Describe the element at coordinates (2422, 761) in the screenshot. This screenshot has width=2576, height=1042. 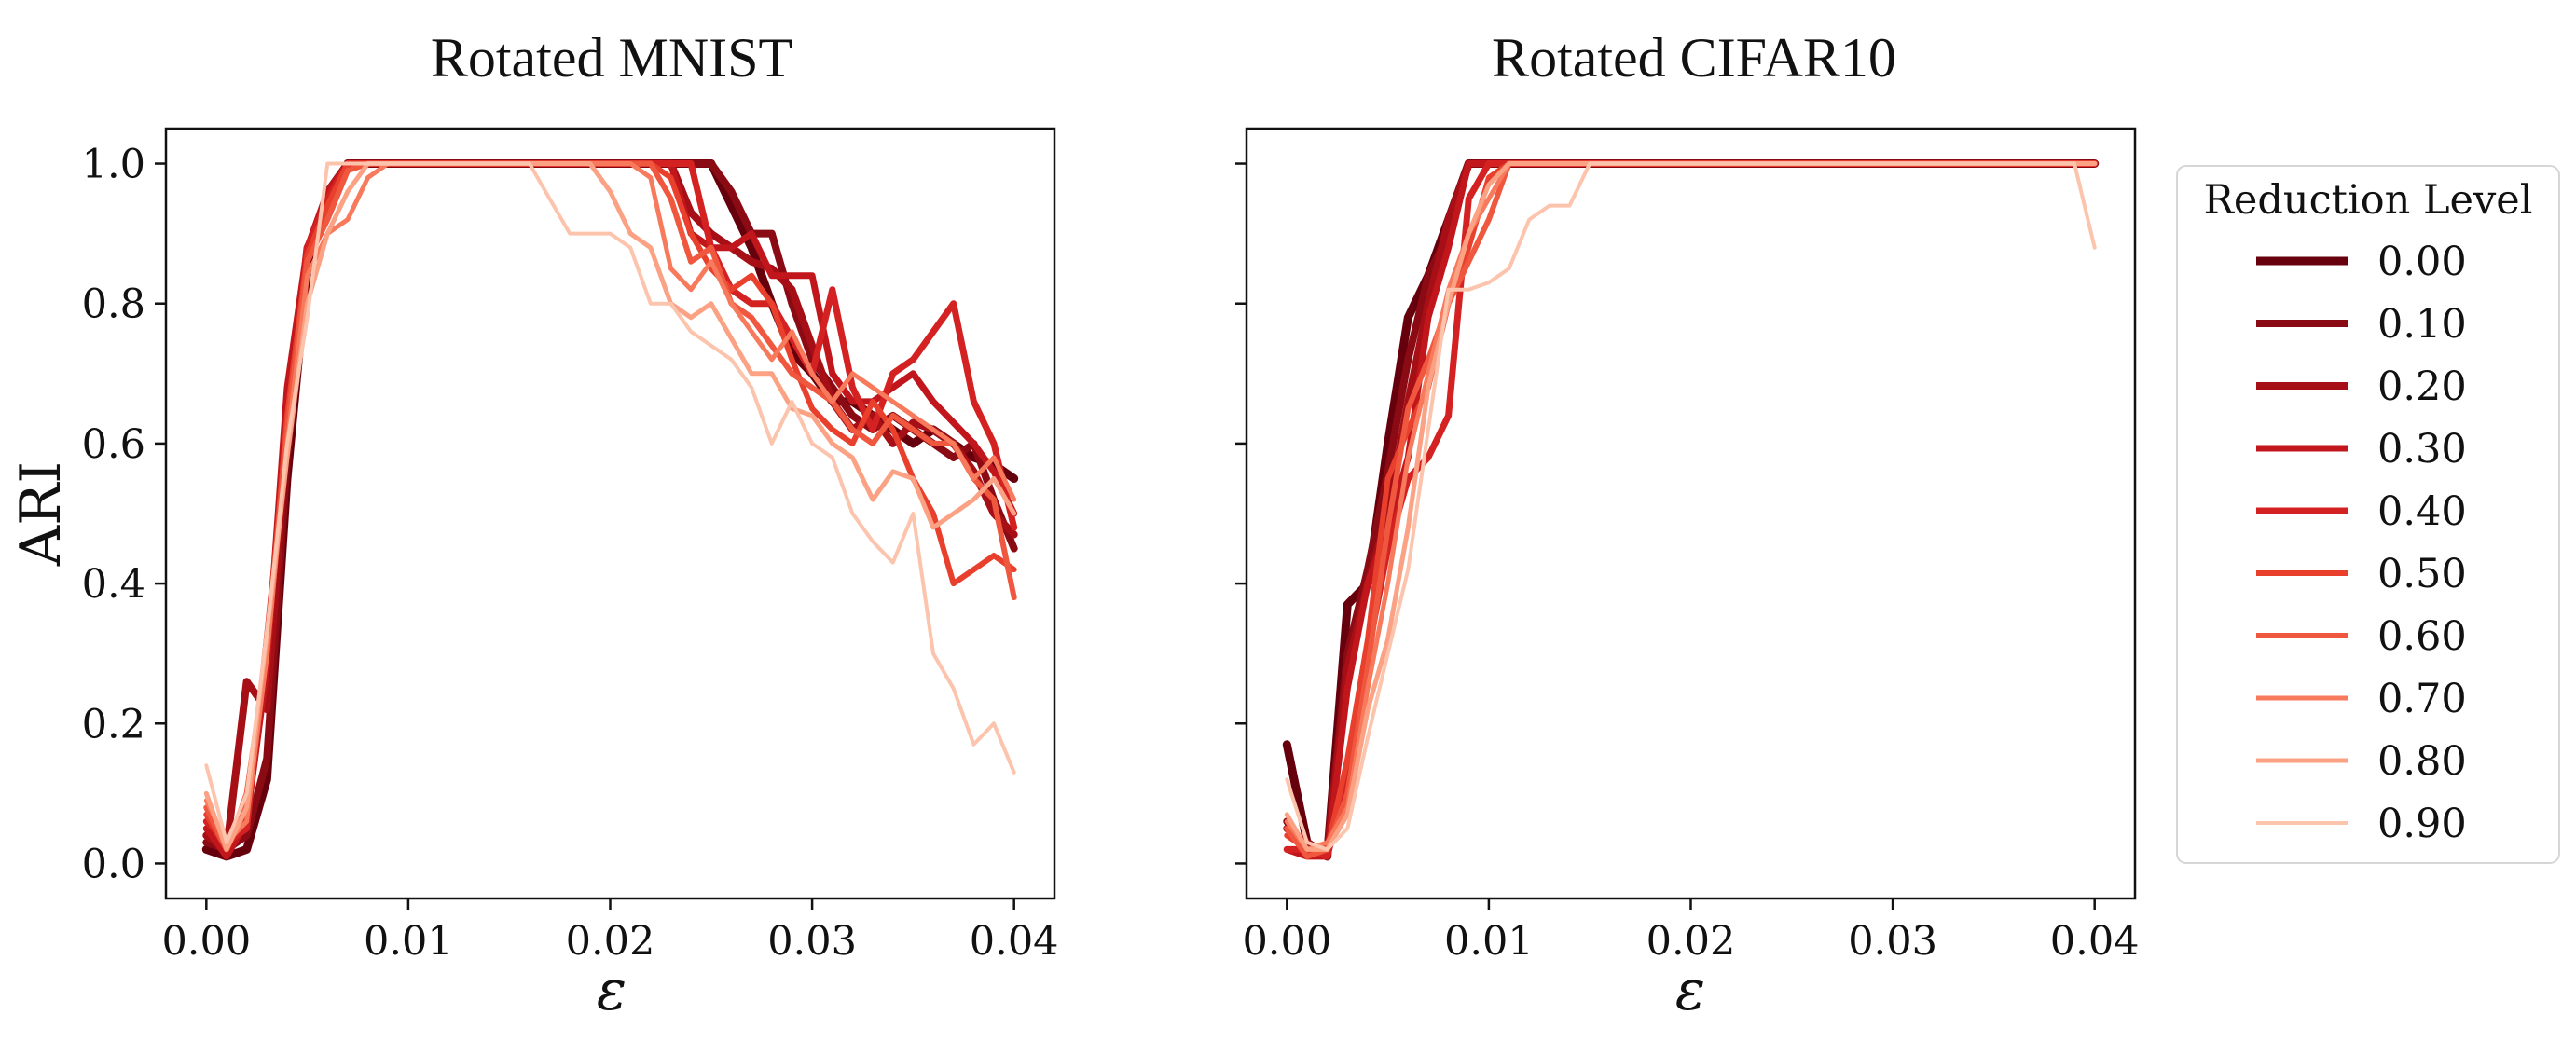
I see `legend-label: 0.80` at that location.